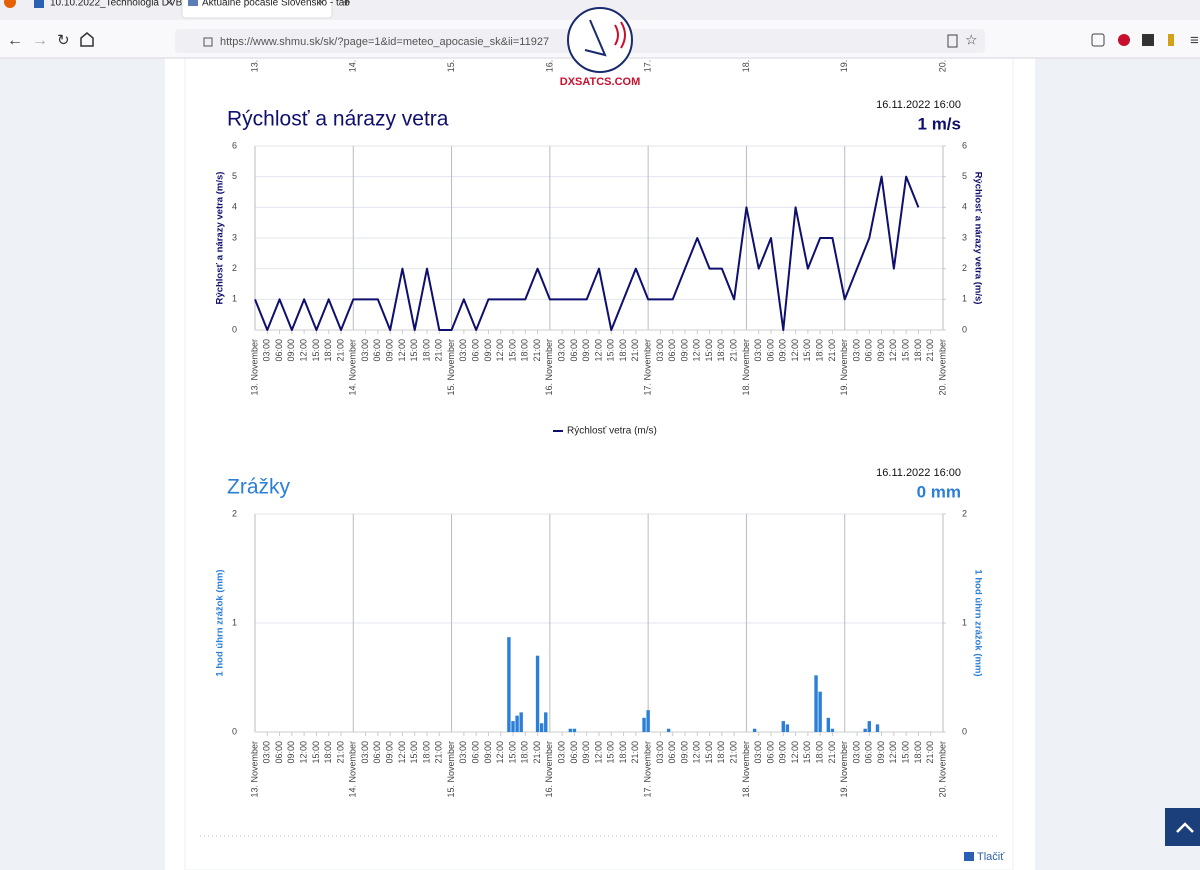 The image size is (1200, 870). What do you see at coordinates (1194, 40) in the screenshot?
I see `menu-button: ≡` at bounding box center [1194, 40].